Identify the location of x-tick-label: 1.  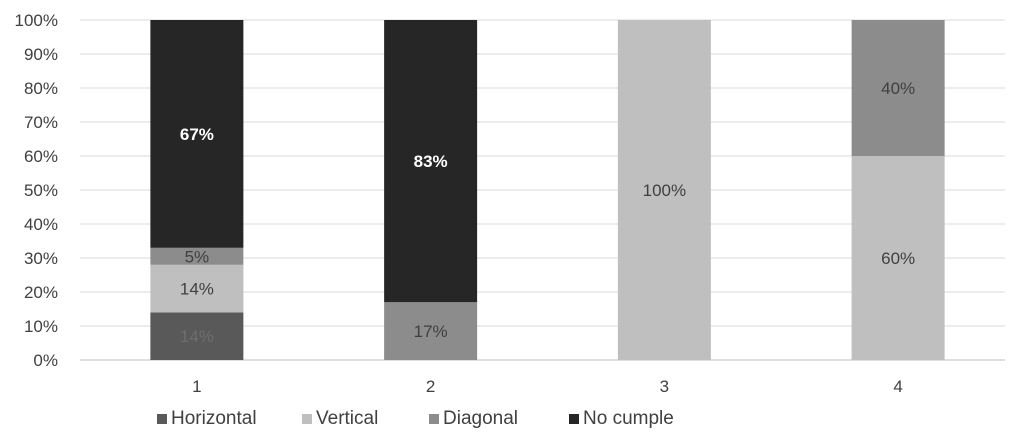
(196, 386).